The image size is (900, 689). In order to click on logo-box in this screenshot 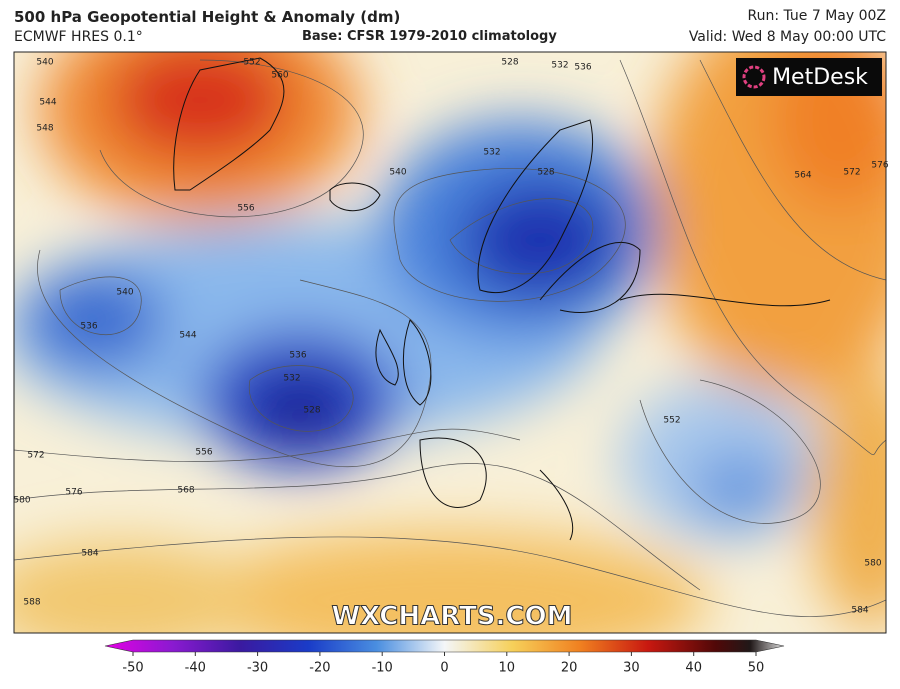, I will do `click(809, 77)`.